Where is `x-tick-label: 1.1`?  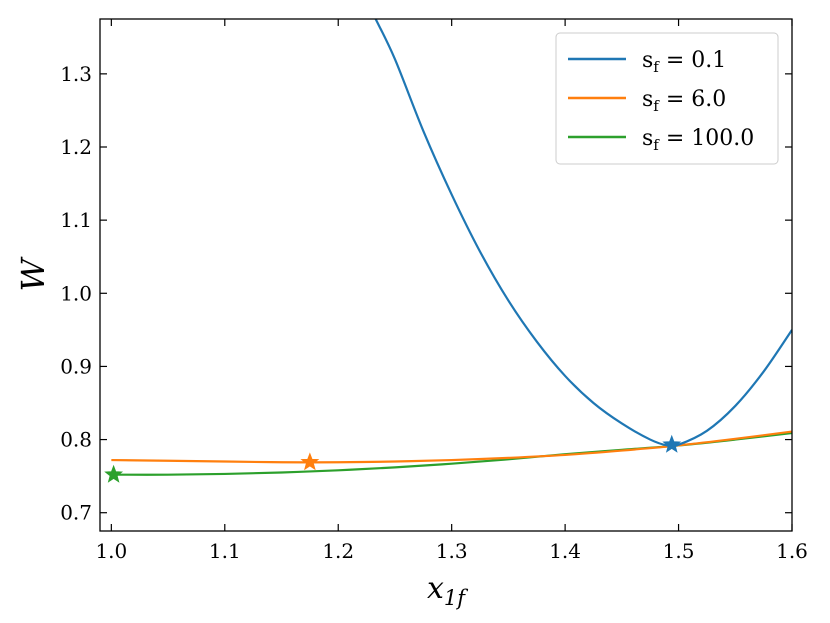 x-tick-label: 1.1 is located at coordinates (225, 551).